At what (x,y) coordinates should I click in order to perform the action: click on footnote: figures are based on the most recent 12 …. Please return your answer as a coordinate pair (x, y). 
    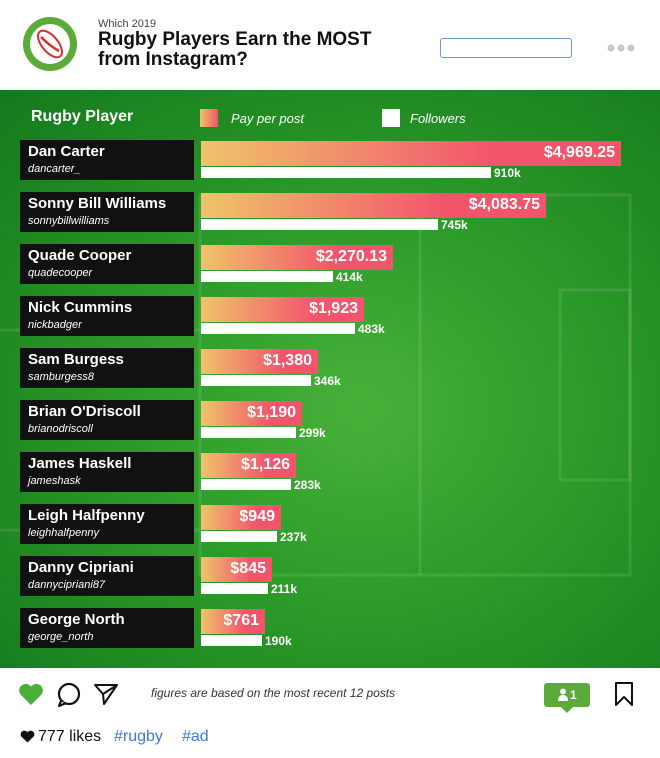
    Looking at the image, I should click on (273, 693).